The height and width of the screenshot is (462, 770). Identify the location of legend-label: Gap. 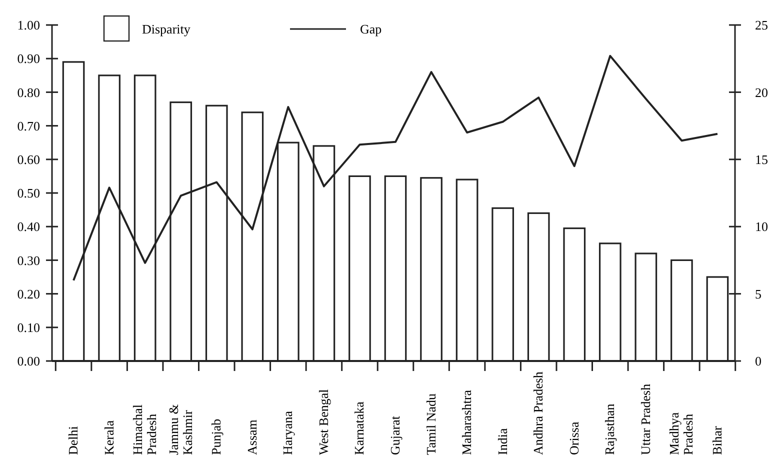
(371, 29).